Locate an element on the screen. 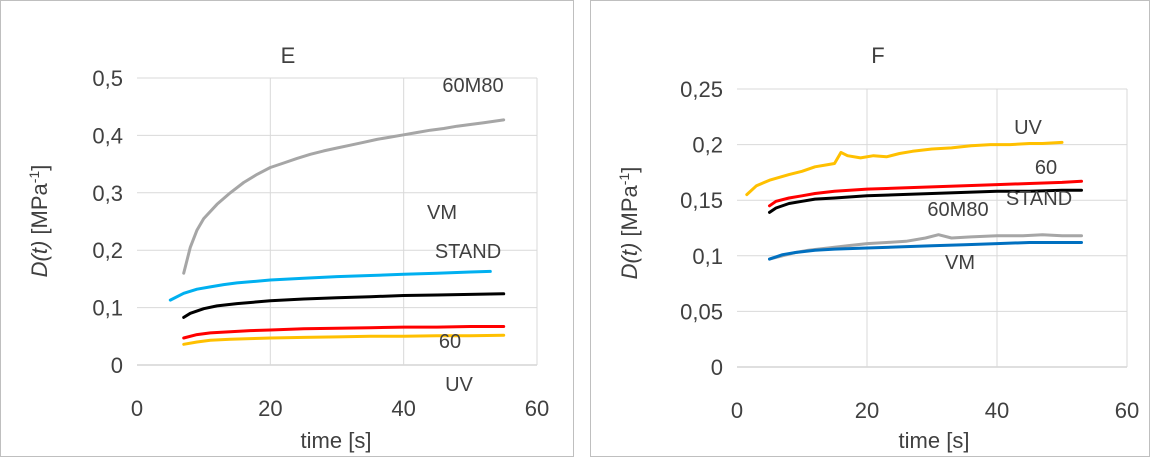 Image resolution: width=1150 pixels, height=458 pixels. y-tick-label: 0,15 is located at coordinates (701, 200).